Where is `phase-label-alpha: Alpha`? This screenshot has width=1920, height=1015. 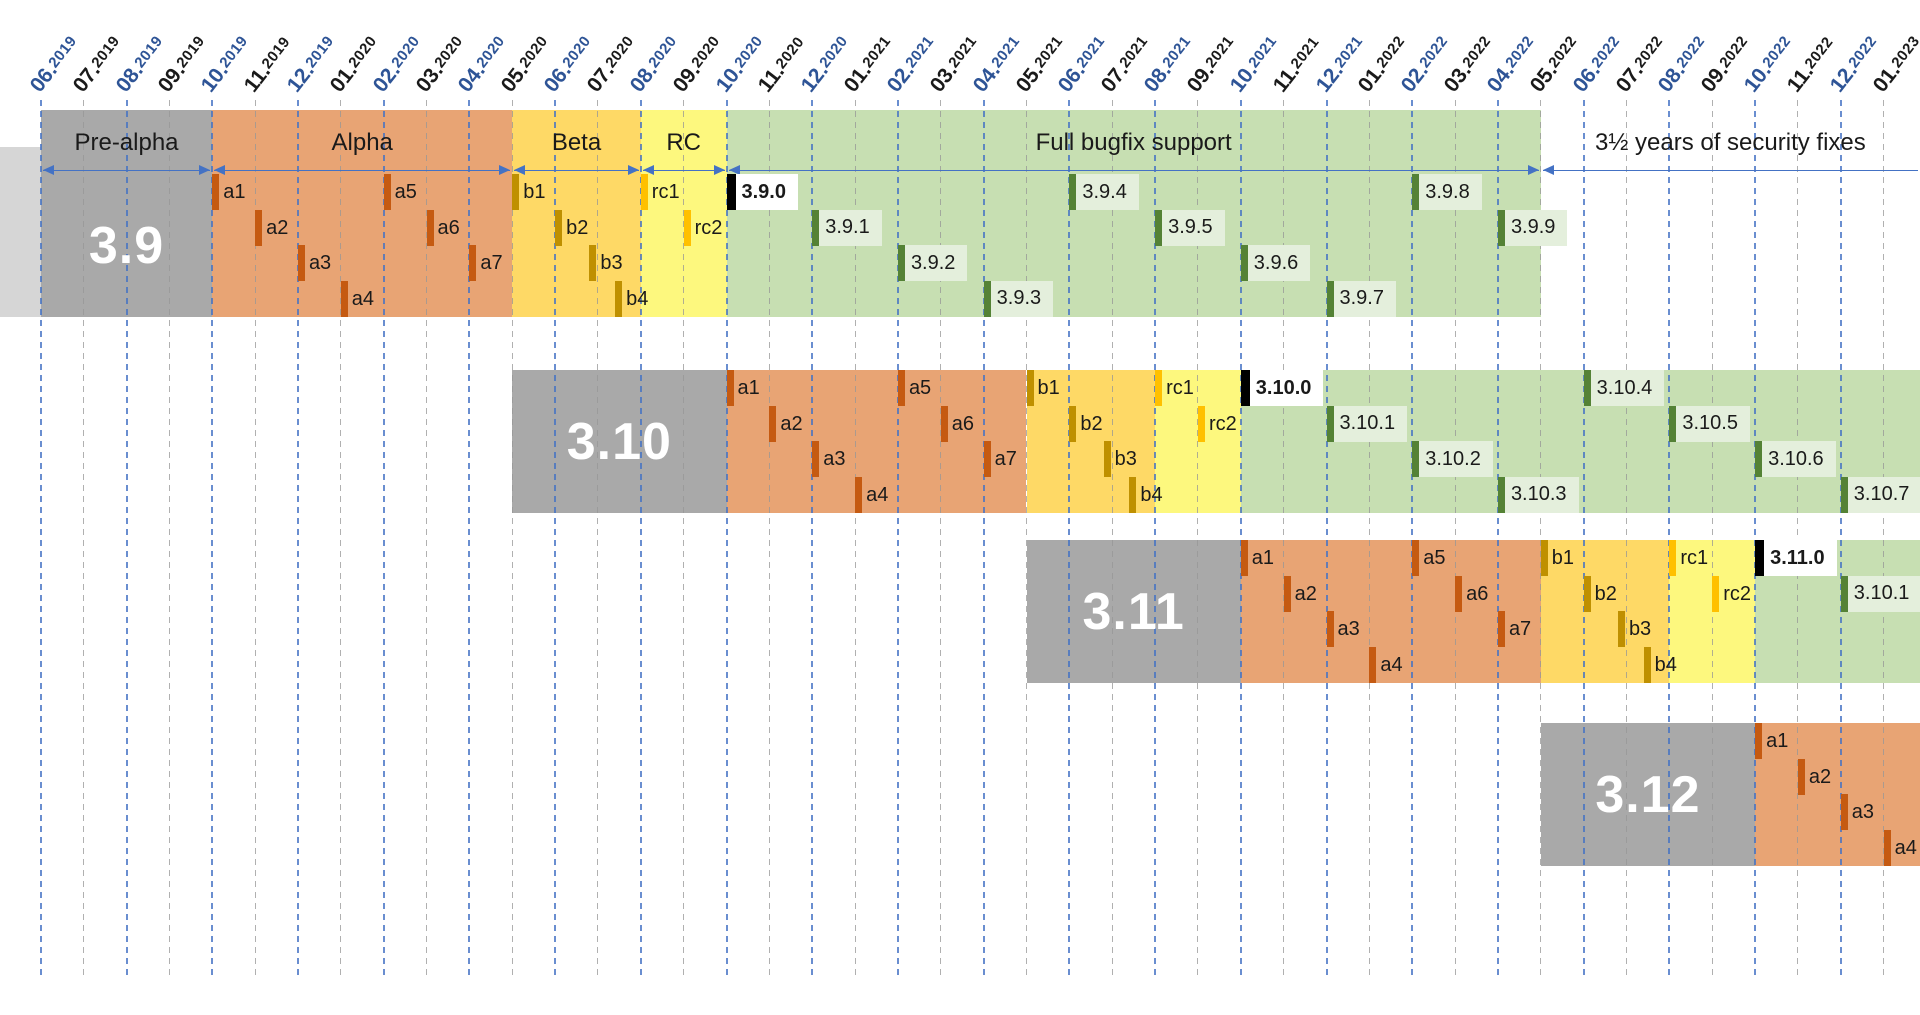
phase-label-alpha: Alpha is located at coordinates (362, 142).